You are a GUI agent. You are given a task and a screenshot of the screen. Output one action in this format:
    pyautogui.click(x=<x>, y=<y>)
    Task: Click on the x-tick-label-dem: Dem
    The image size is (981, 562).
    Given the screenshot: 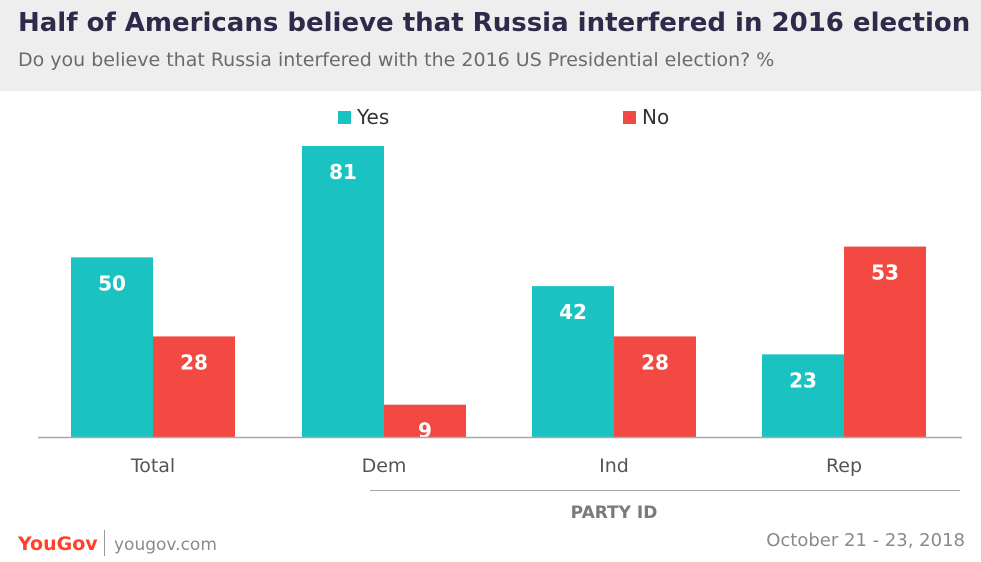 What is the action you would take?
    pyautogui.click(x=384, y=466)
    